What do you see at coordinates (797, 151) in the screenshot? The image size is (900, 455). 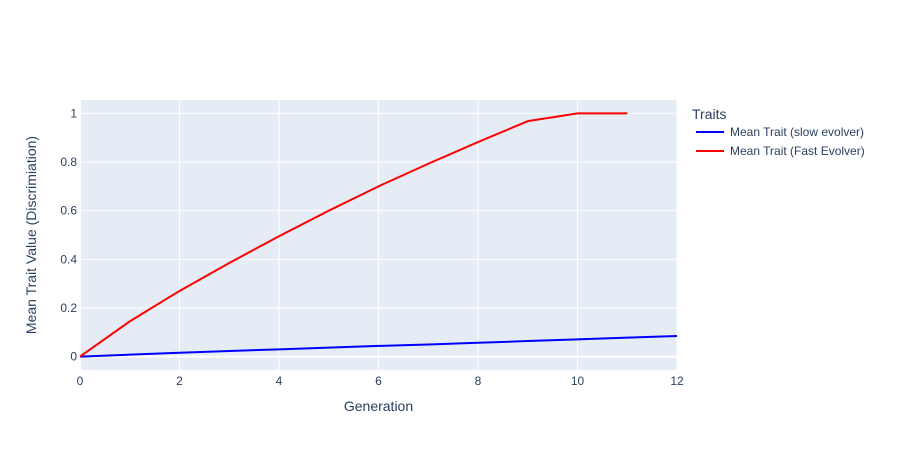 I see `legend-label-2: Mean Trait (Fast Evolver)` at bounding box center [797, 151].